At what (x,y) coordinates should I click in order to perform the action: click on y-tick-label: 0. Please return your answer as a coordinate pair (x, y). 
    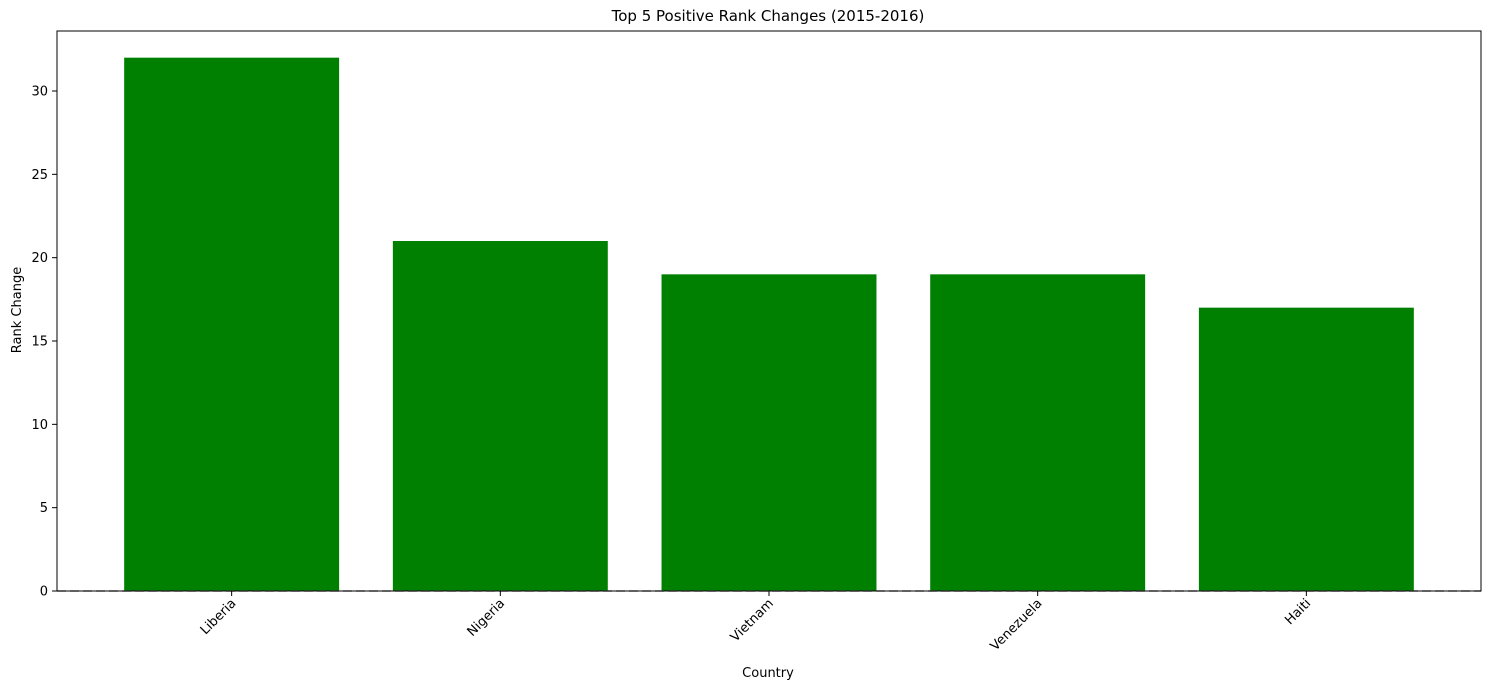
    Looking at the image, I should click on (44, 592).